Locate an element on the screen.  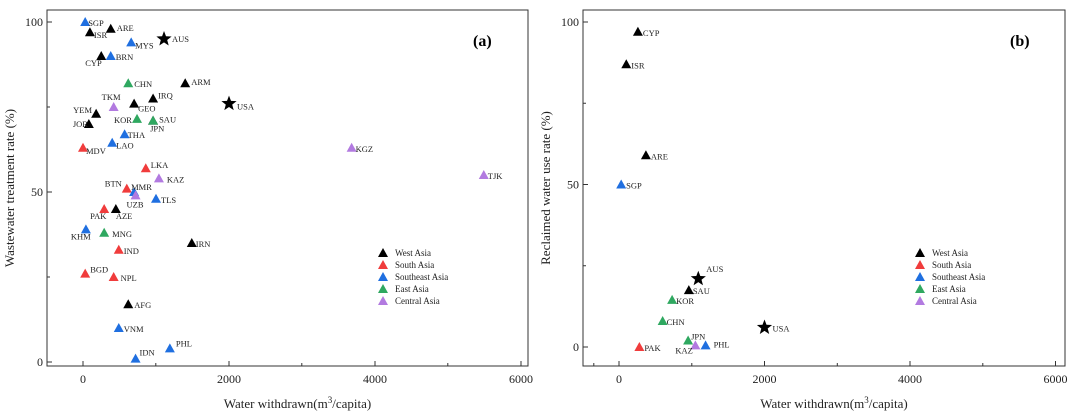
data-point-arm: ARM is located at coordinates (195, 82).